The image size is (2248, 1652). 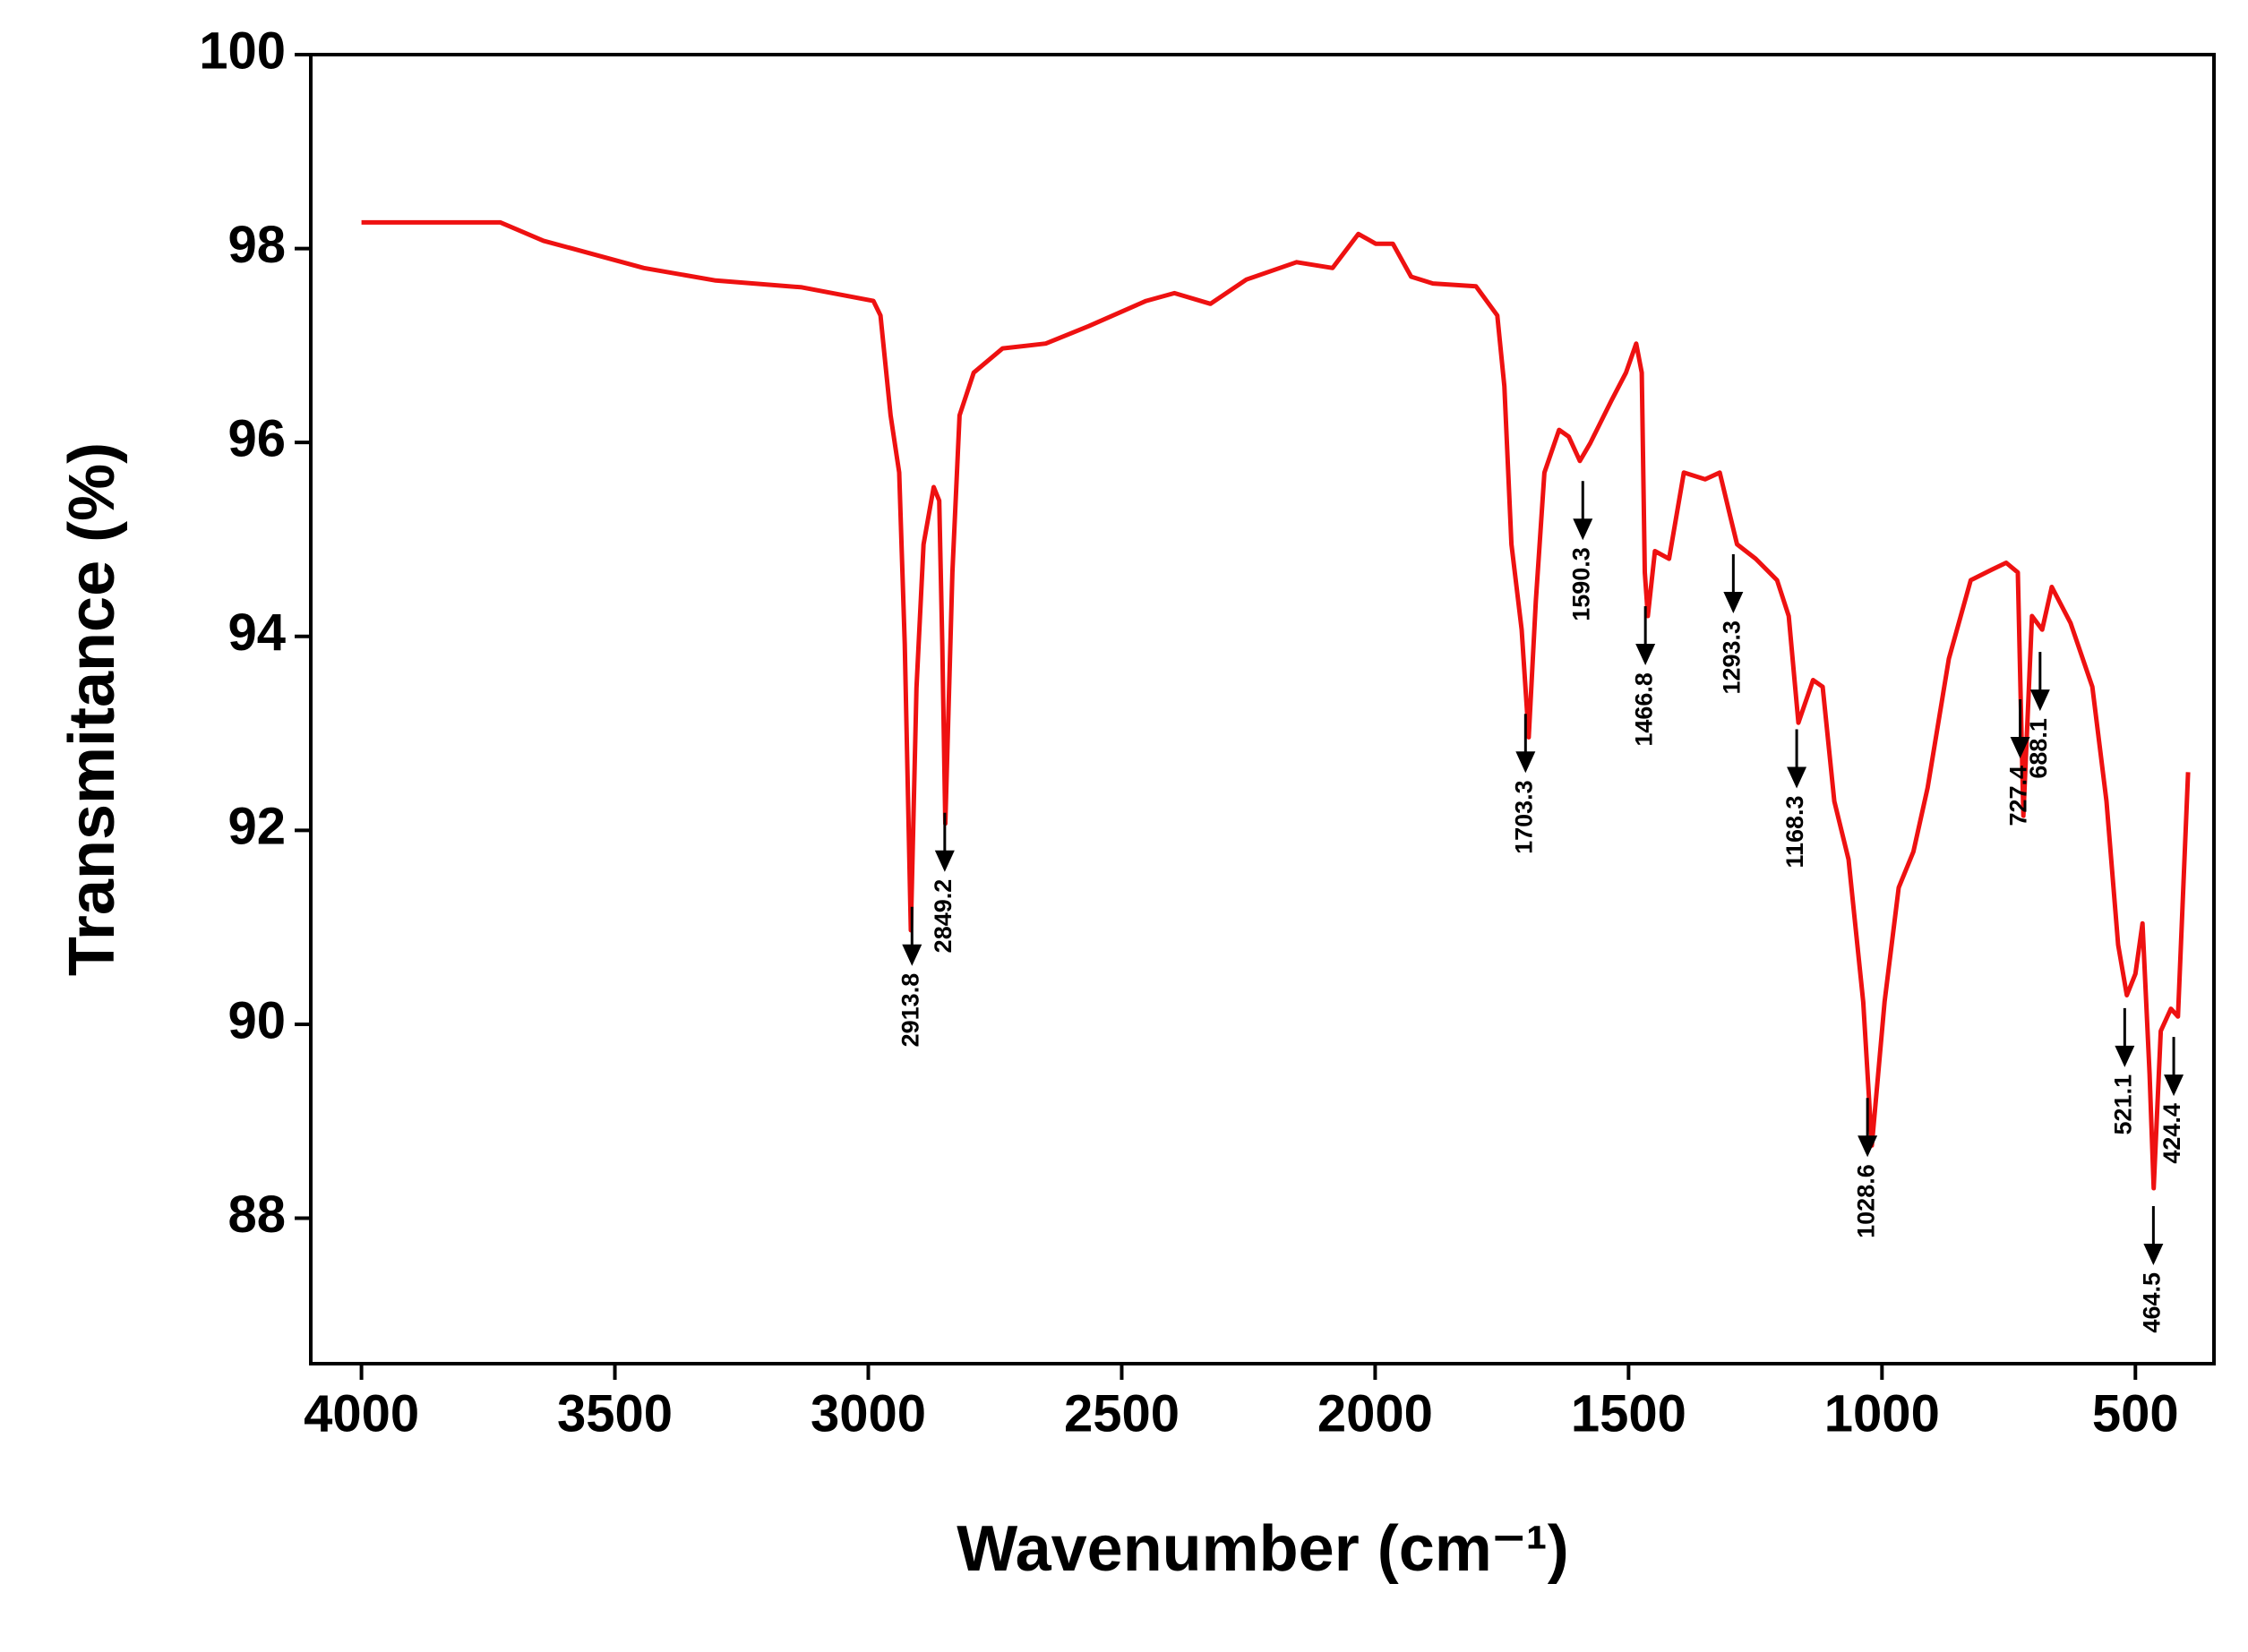 What do you see at coordinates (243, 50) in the screenshot?
I see `y-tick-label: 100` at bounding box center [243, 50].